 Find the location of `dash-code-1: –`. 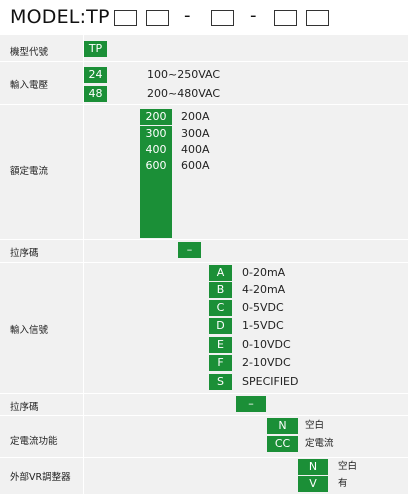

dash-code-1: – is located at coordinates (189, 250).